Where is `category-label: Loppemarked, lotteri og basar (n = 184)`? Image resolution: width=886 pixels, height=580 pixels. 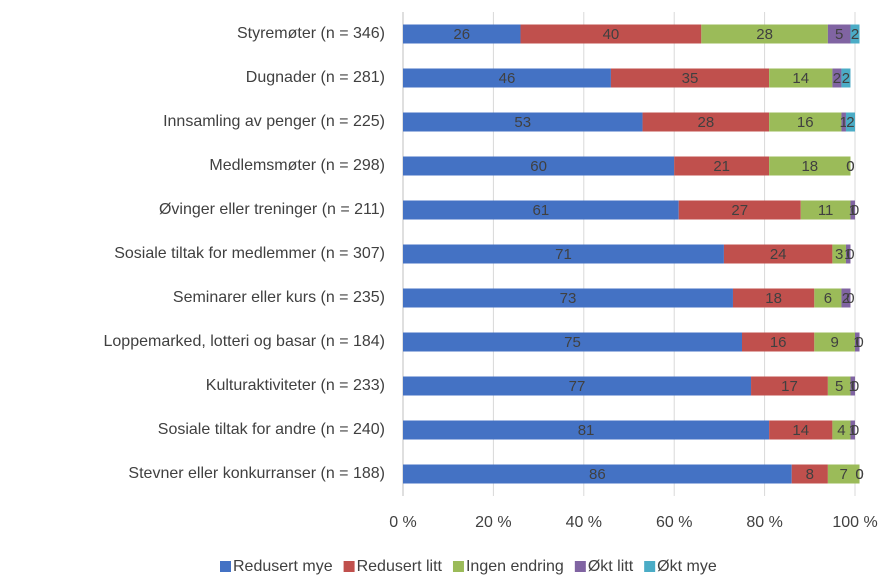
category-label: Loppemarked, lotteri og basar (n = 184) is located at coordinates (245, 341).